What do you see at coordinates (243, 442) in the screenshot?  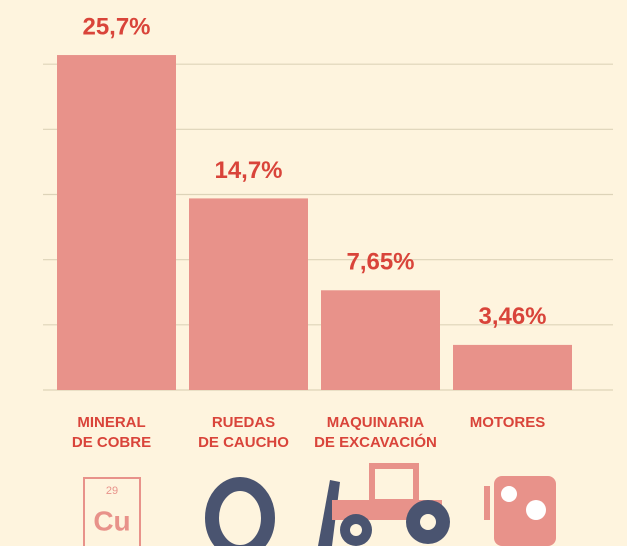 I see `x-tick-label: DE CAUCHO` at bounding box center [243, 442].